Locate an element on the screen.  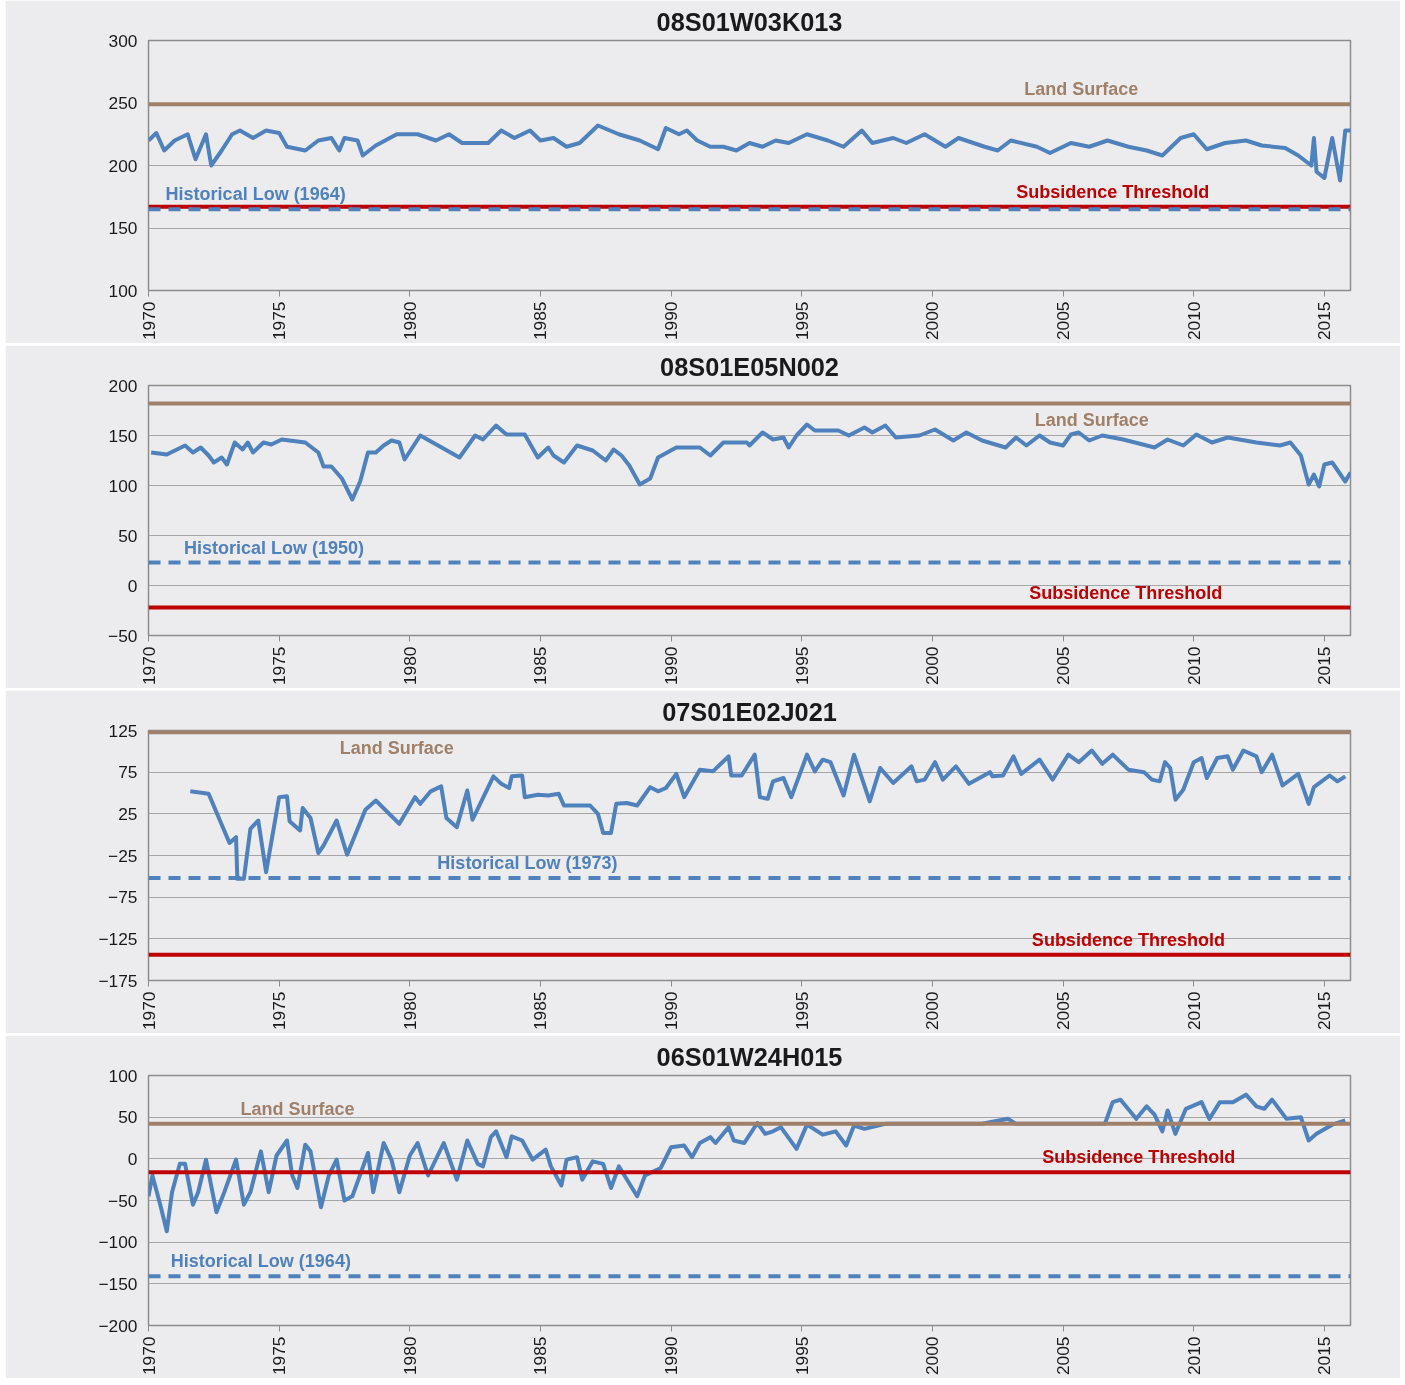
y-tick-label: −125 is located at coordinates (118, 938).